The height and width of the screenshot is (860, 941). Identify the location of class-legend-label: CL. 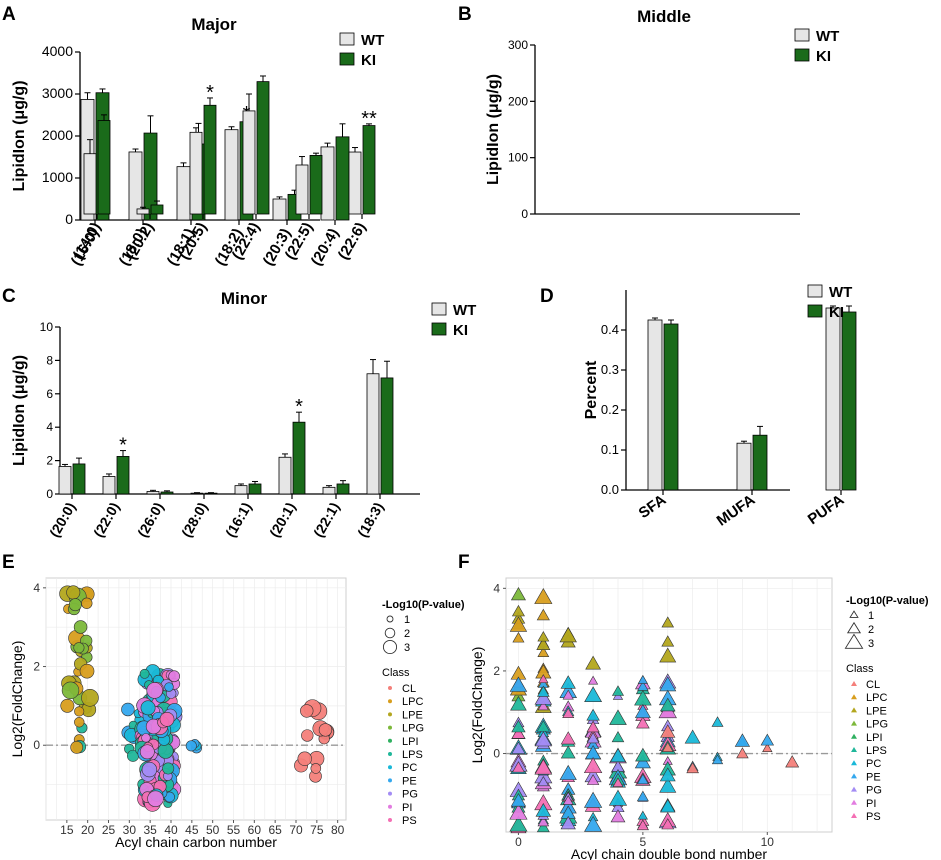
(409, 689).